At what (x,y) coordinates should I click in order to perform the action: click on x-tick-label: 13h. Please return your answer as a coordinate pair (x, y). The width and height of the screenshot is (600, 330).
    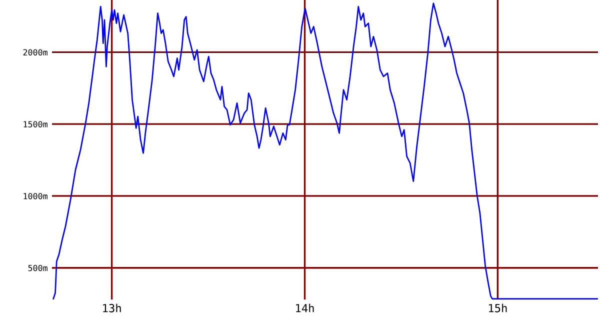
    Looking at the image, I should click on (112, 308).